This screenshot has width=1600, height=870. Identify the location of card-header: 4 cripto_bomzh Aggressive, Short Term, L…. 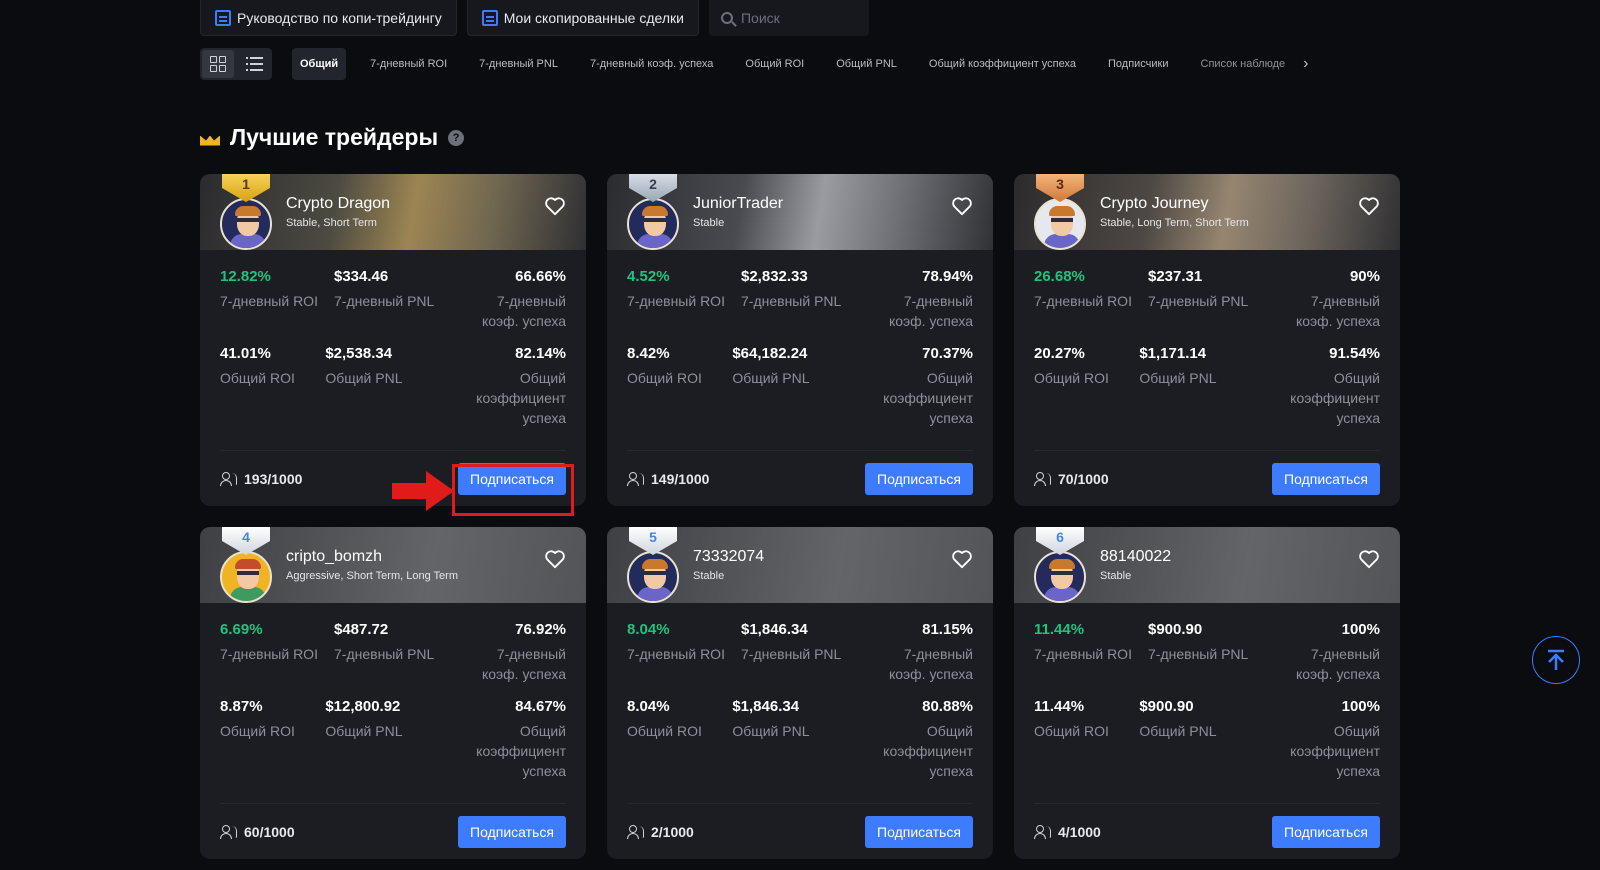
(393, 565).